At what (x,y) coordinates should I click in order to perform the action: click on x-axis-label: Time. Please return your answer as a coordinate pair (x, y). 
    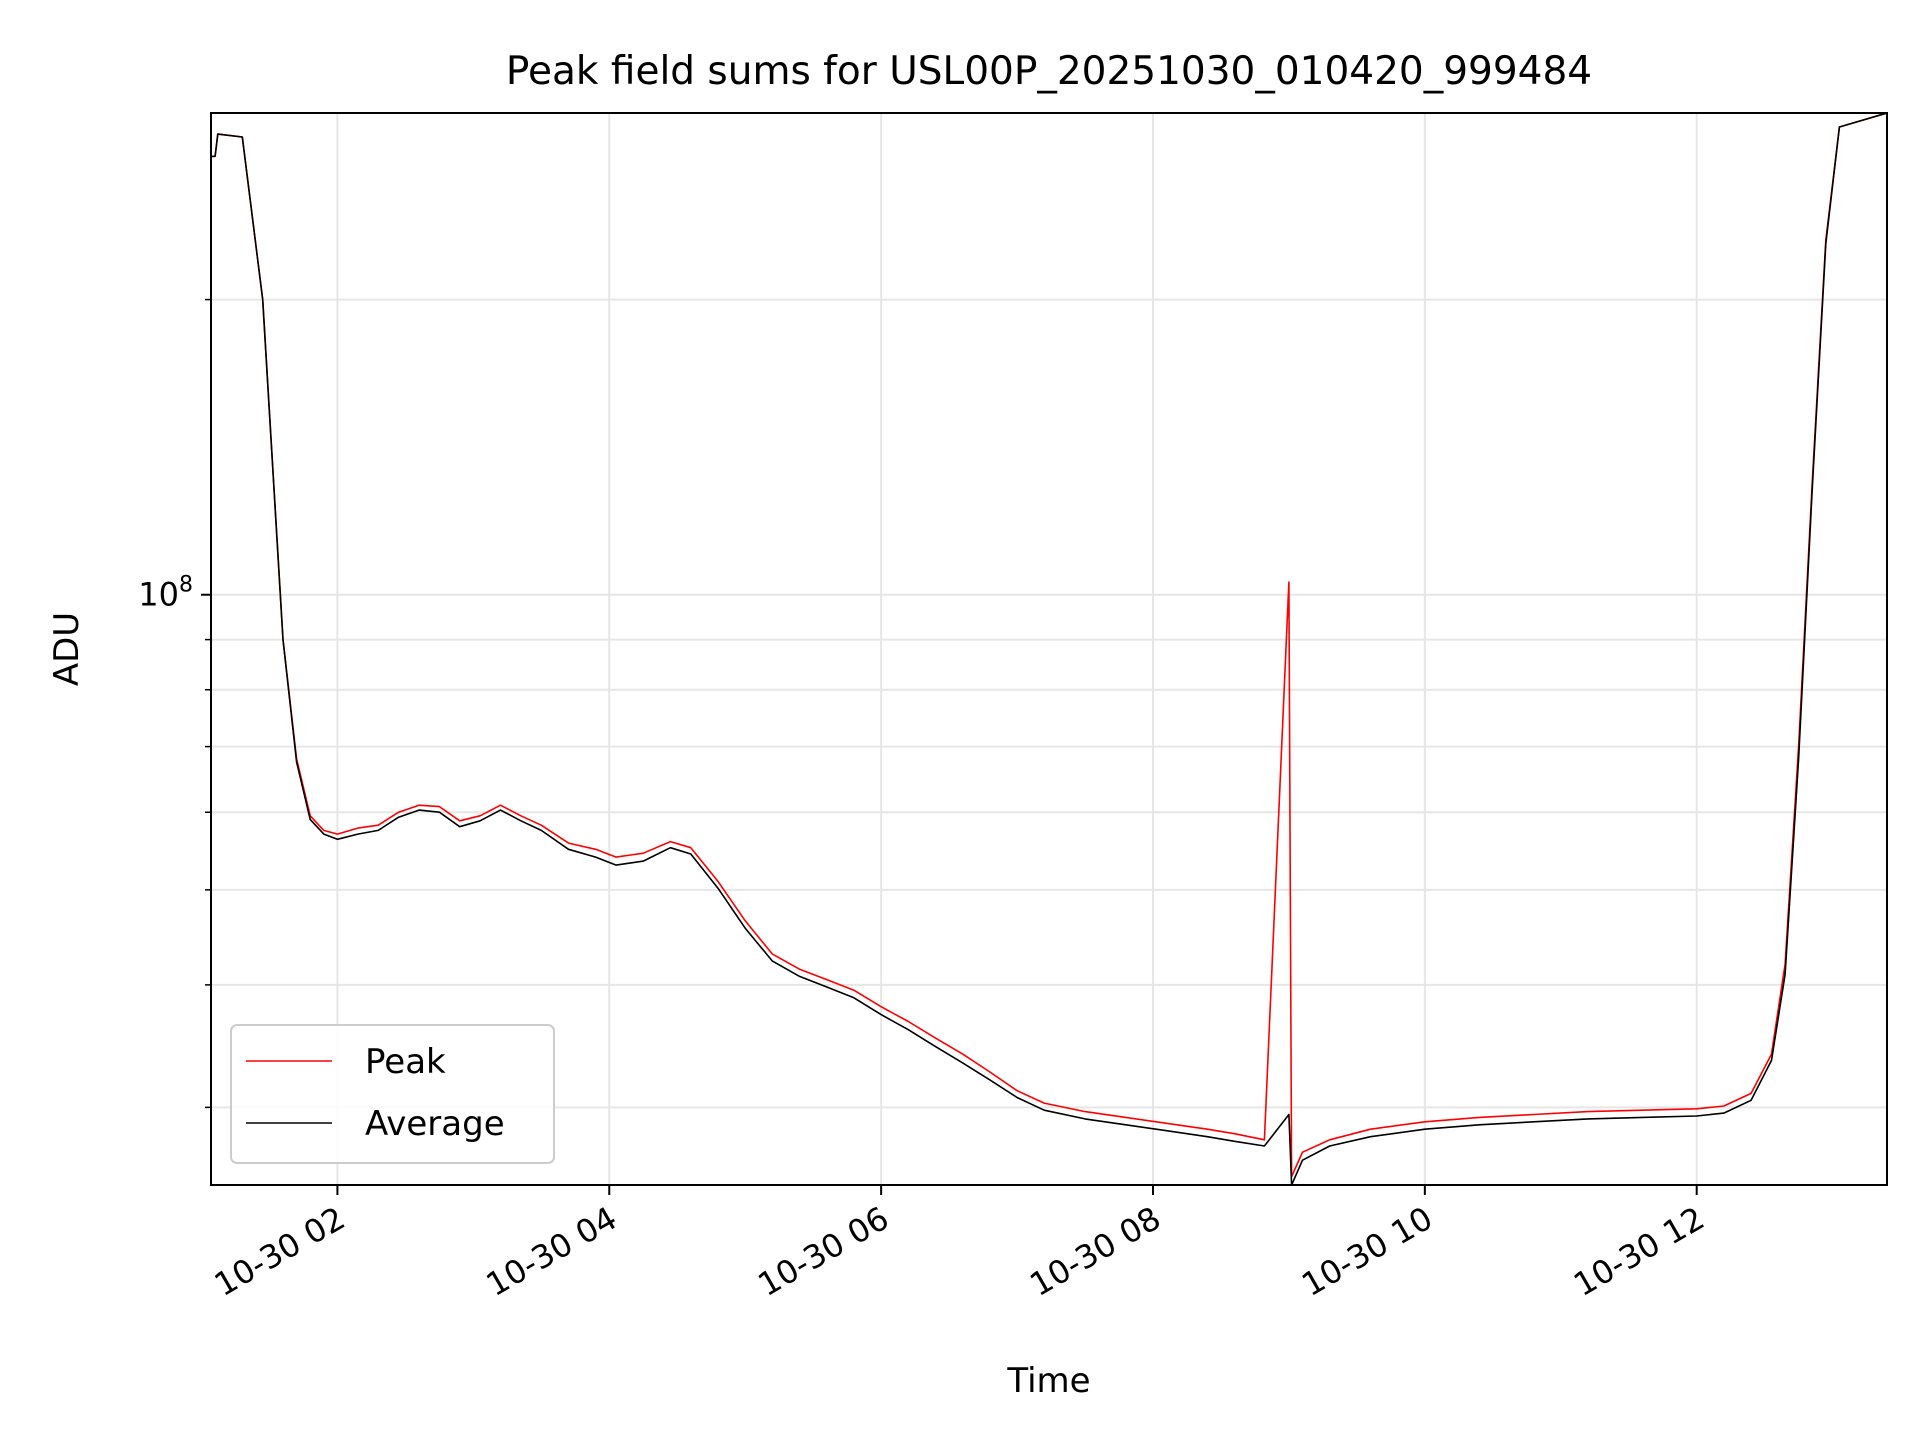
    Looking at the image, I should click on (1048, 1381).